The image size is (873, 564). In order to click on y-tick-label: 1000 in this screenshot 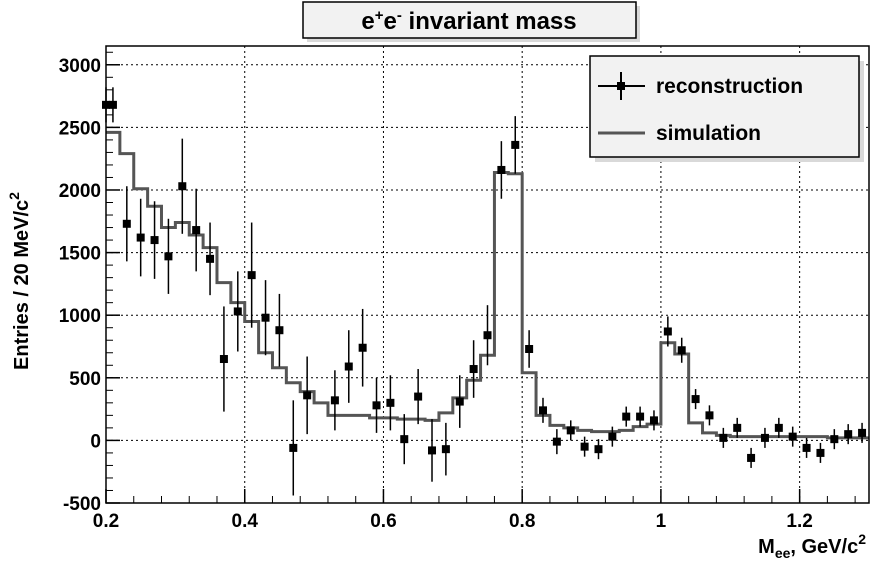, I will do `click(80, 316)`.